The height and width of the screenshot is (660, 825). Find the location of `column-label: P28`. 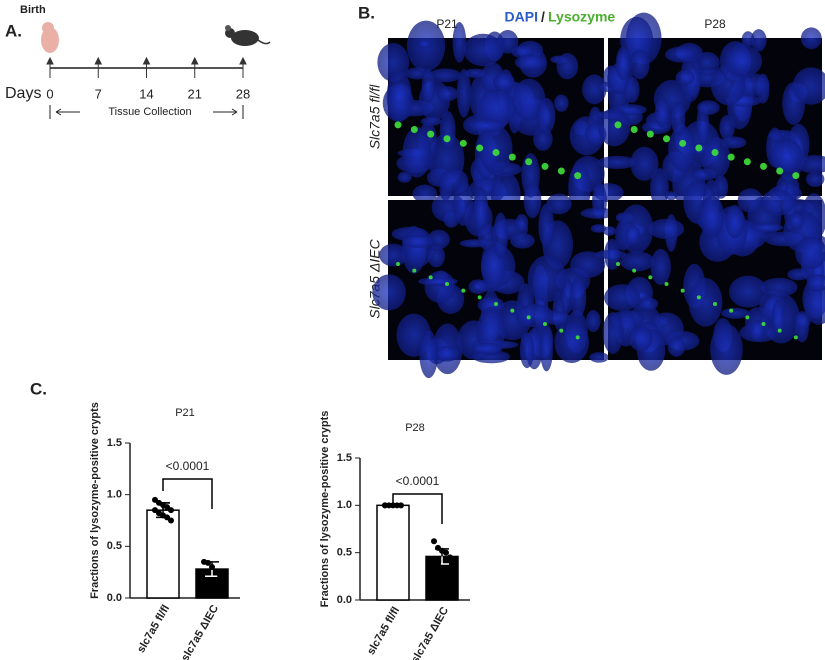

column-label: P28 is located at coordinates (715, 24).